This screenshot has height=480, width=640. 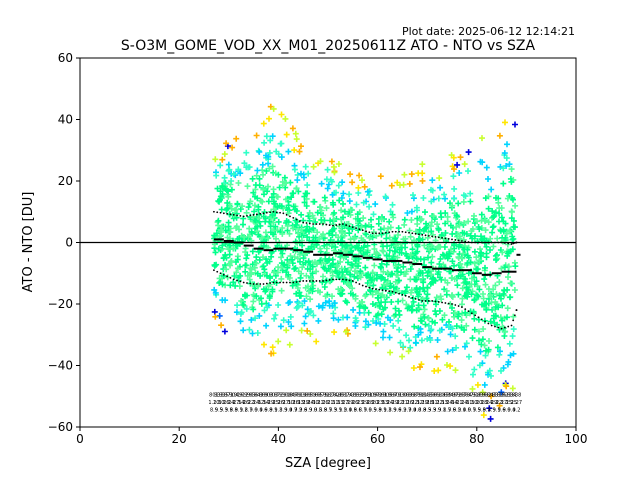 I want to click on bin-annotation: 9.8, so click(x=353, y=411).